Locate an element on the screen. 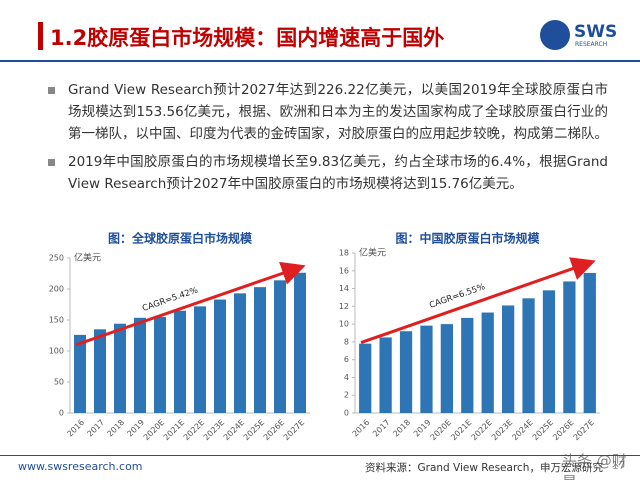  cagr-annotation: CAGR=5.42% is located at coordinates (170, 299).